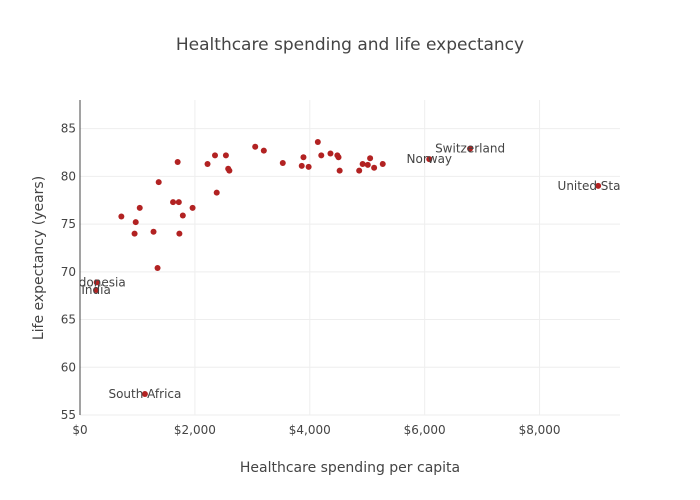  I want to click on point-annotation: India, so click(95, 290).